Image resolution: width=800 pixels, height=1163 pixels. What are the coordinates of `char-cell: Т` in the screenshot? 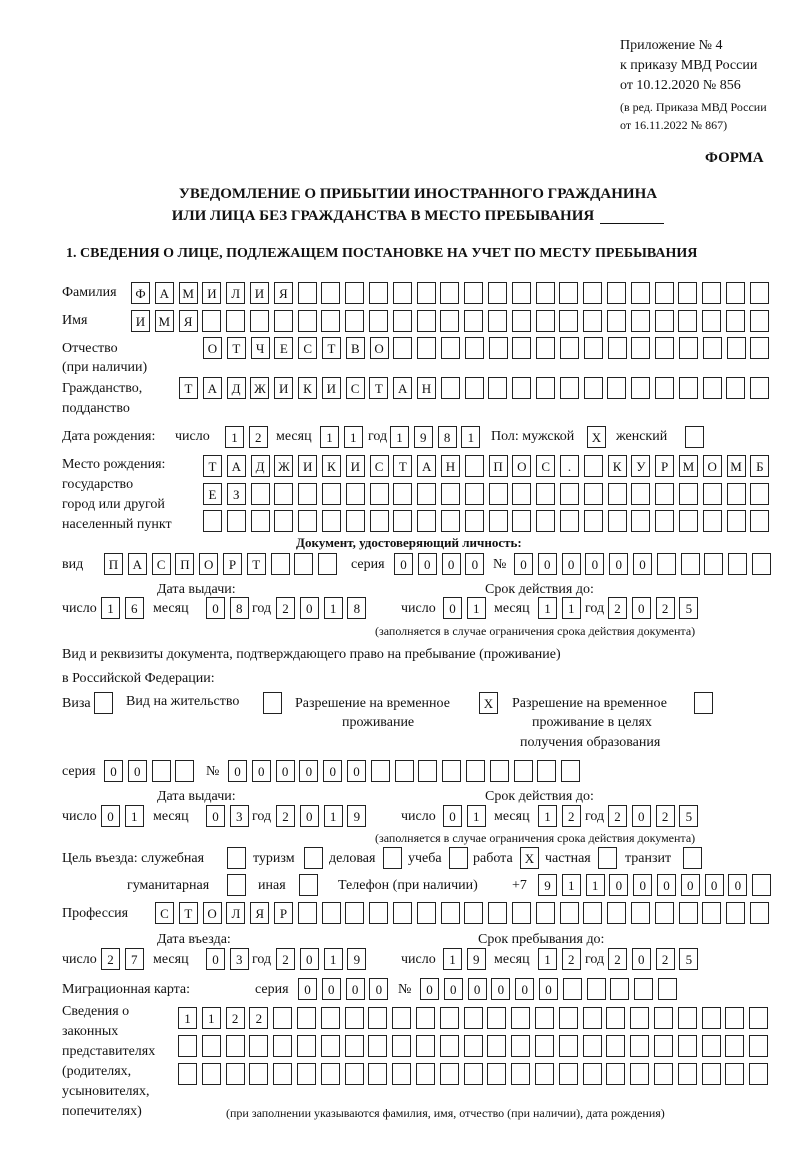 It's located at (256, 564).